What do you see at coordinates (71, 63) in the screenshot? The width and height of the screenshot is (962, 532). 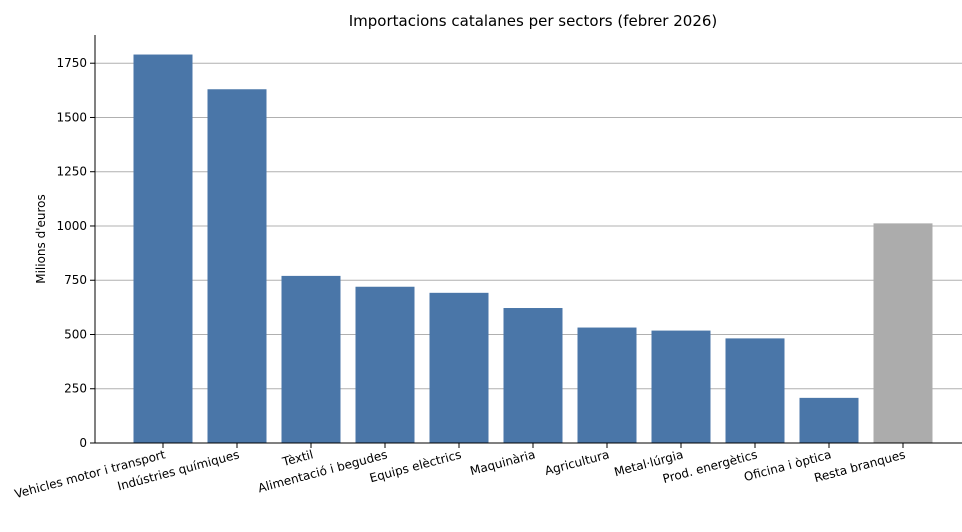 I see `y-tick-label: 1750` at bounding box center [71, 63].